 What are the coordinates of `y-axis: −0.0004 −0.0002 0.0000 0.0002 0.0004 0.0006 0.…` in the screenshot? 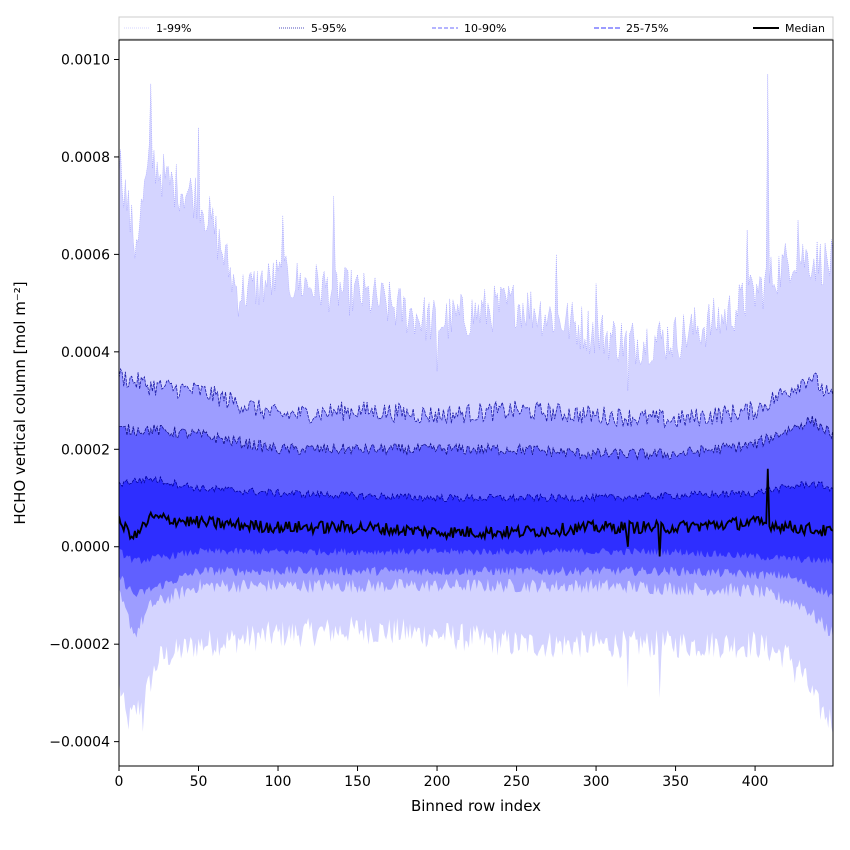 It's located at (84, 401).